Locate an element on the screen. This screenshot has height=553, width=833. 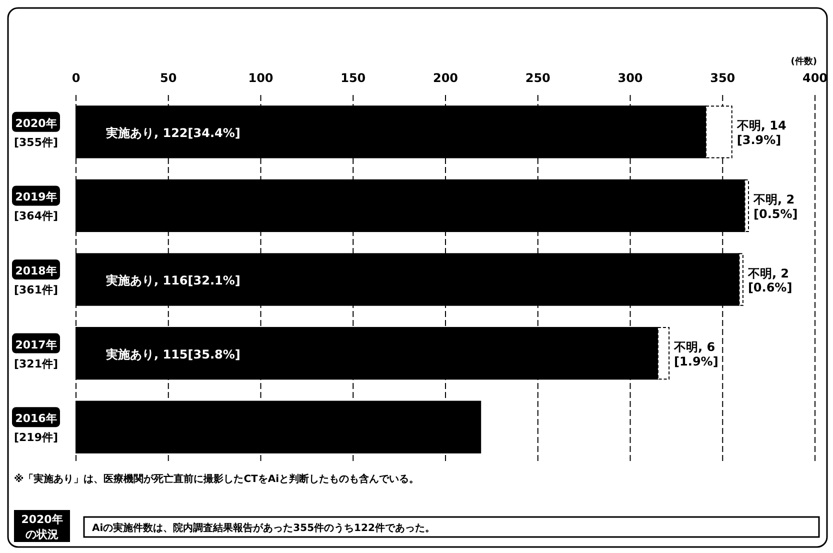
x-tick-label: 0 is located at coordinates (76, 78).